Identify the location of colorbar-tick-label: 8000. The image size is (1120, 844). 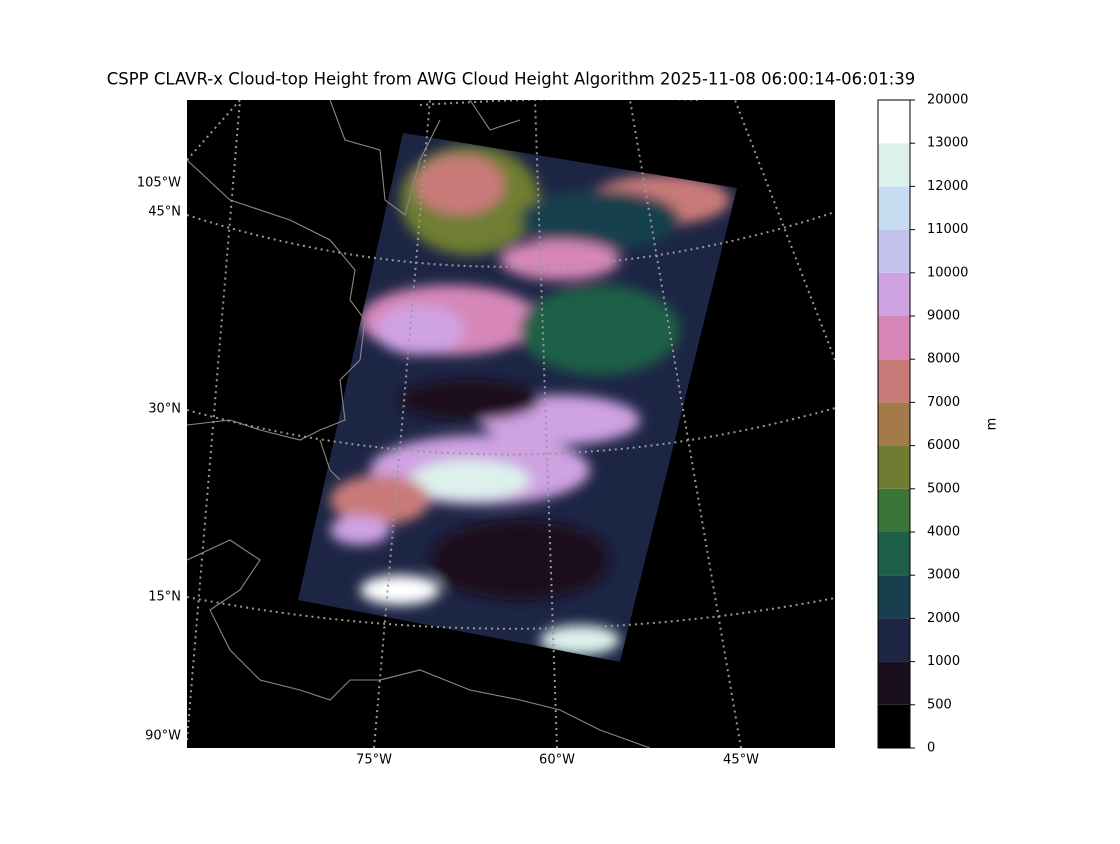
(943, 359).